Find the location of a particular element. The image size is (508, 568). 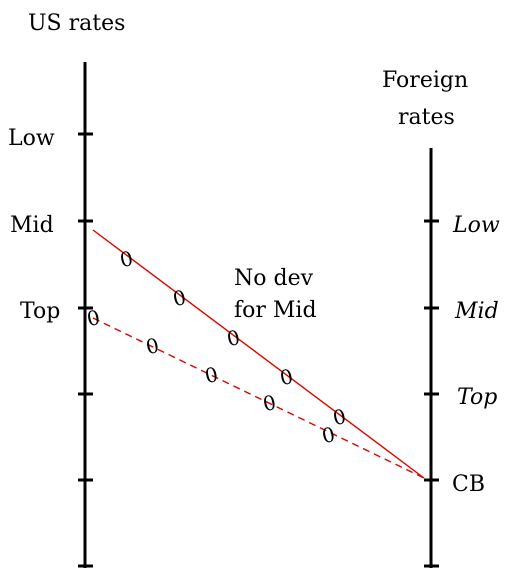

us-label-low: Low is located at coordinates (31, 138).